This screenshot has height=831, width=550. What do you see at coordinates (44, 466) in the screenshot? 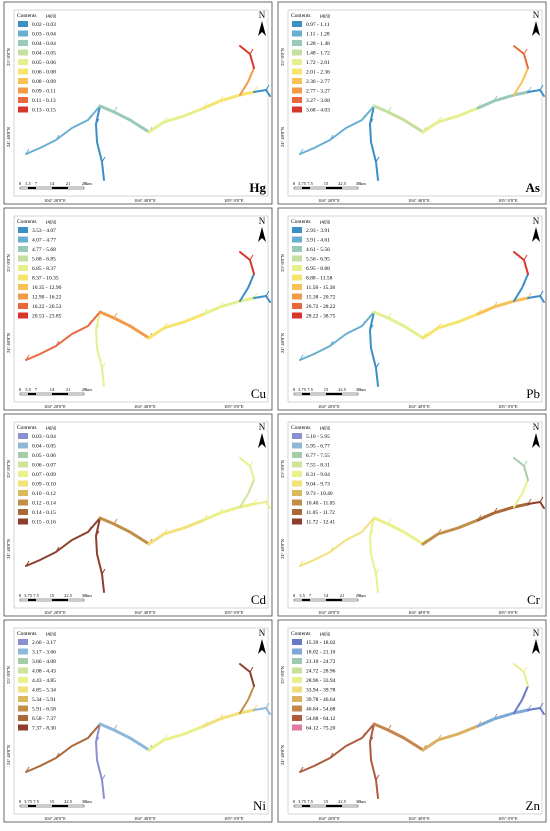
I see `legend-range: 0.06 - 0.07` at bounding box center [44, 466].